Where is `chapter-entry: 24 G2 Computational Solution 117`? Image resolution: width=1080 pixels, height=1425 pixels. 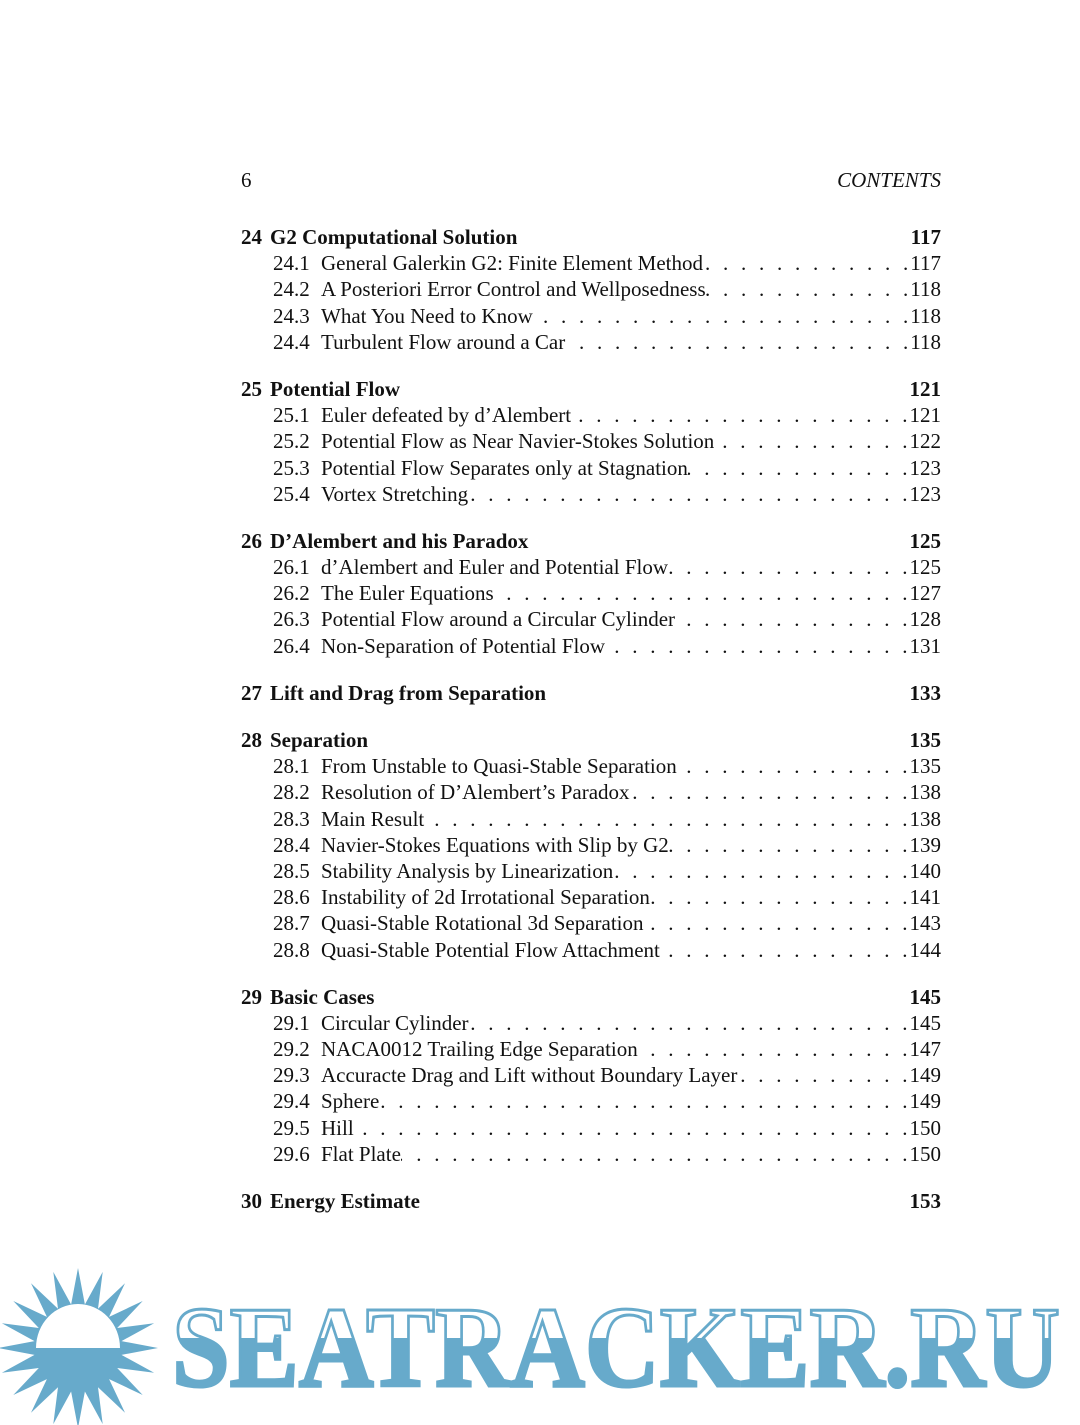 chapter-entry: 24 G2 Computational Solution 117 is located at coordinates (591, 237).